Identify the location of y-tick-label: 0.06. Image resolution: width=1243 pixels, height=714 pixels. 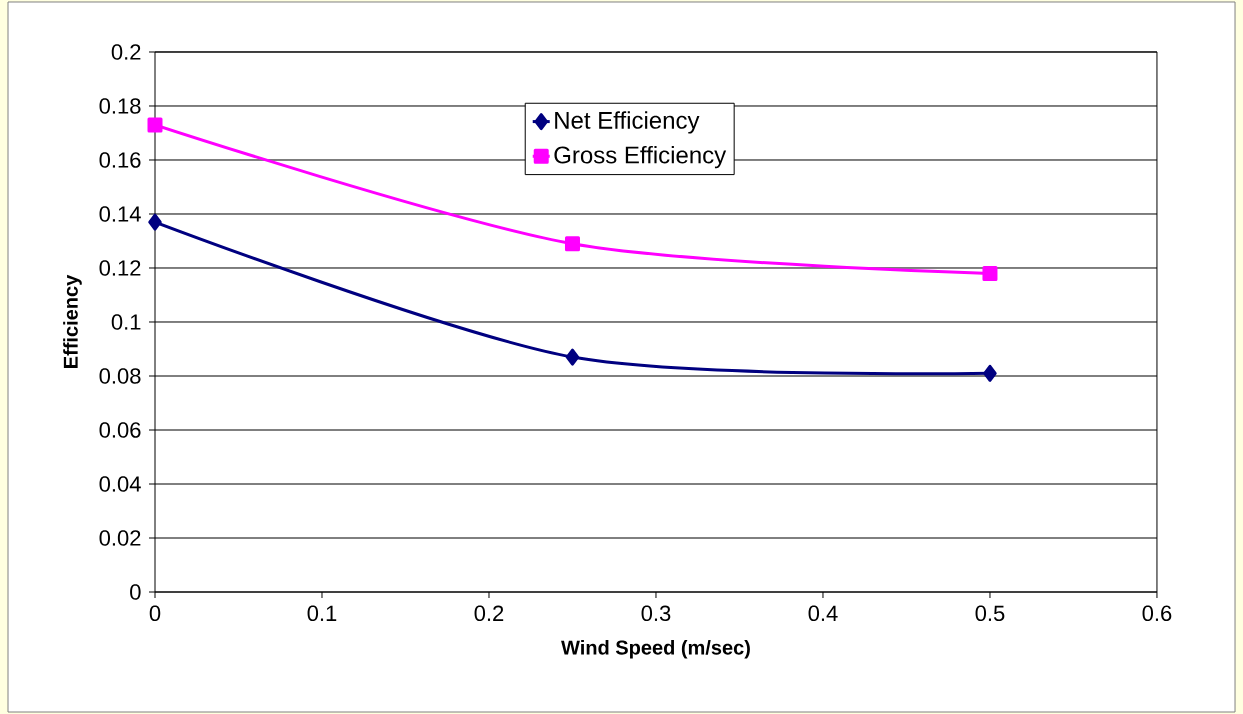
(120, 430).